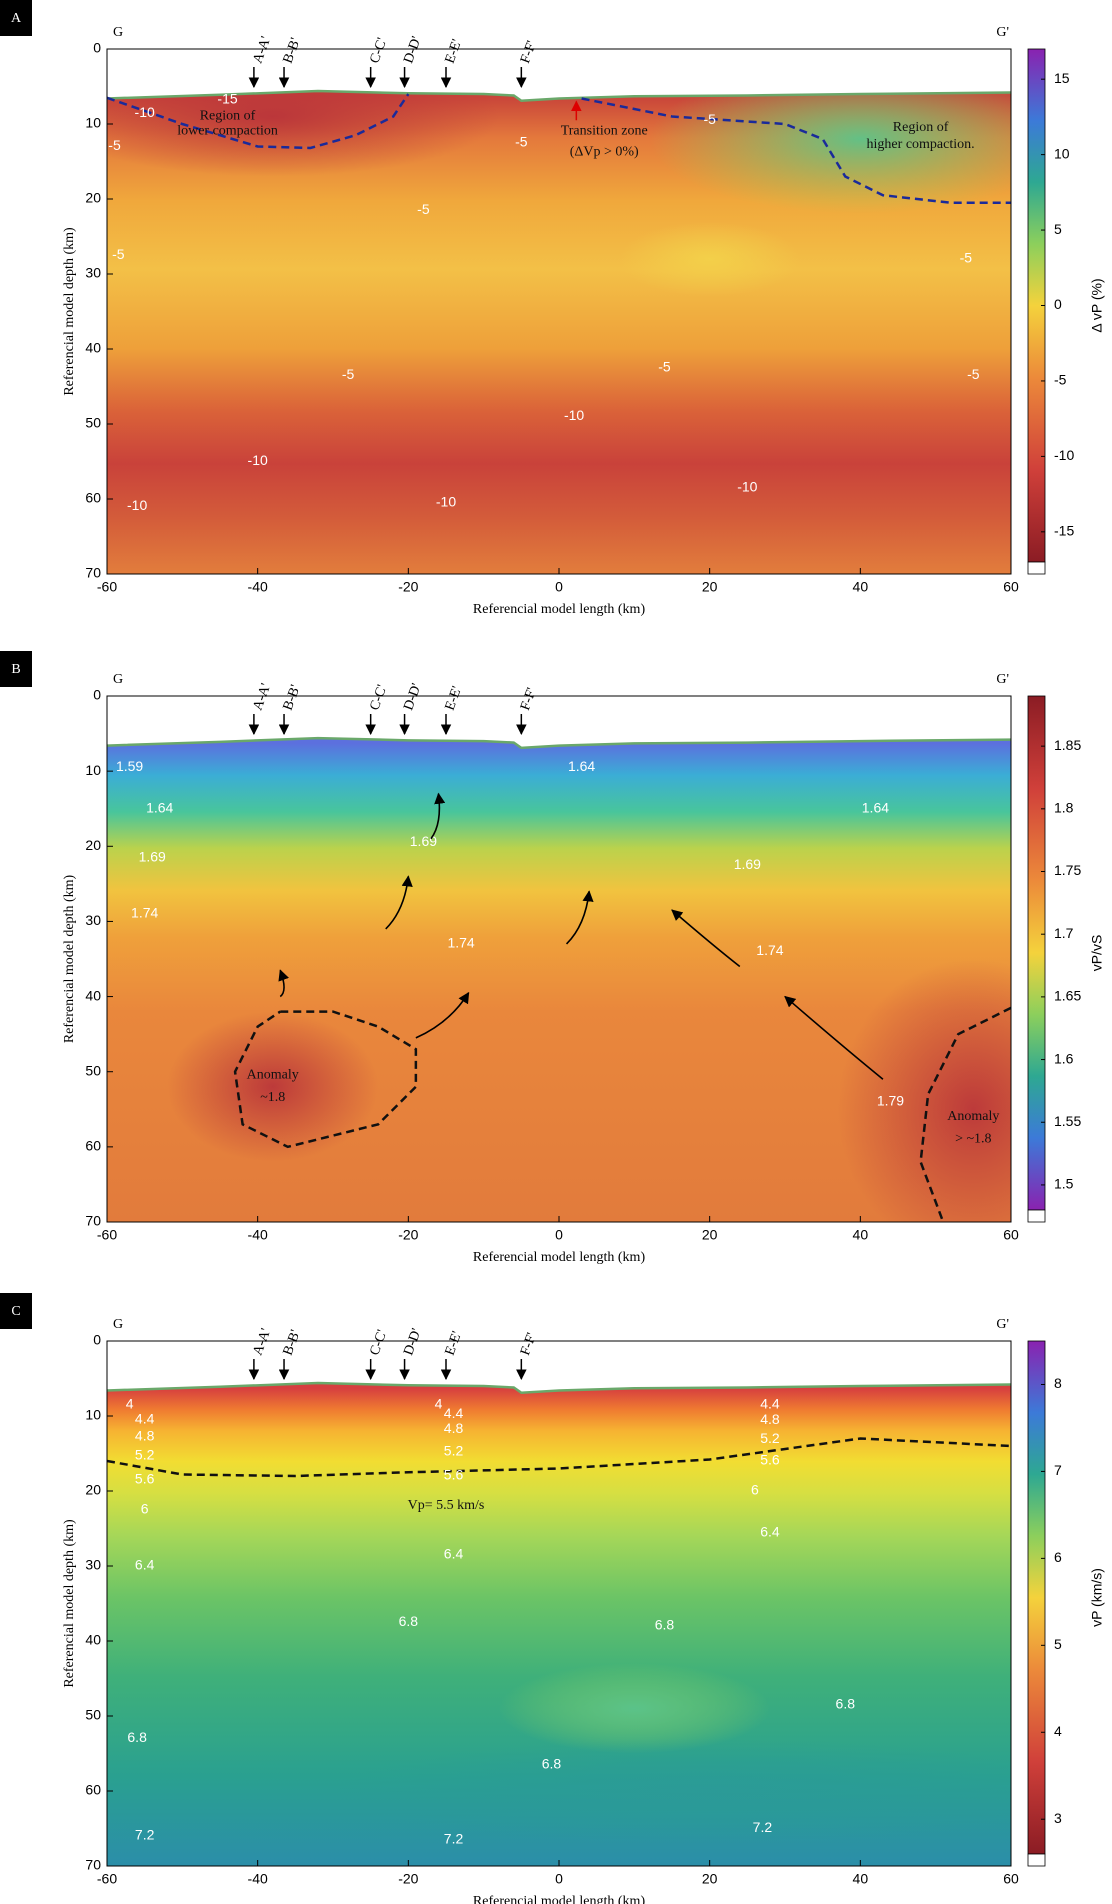  What do you see at coordinates (890, 1100) in the screenshot?
I see `contour-label: 1.79` at bounding box center [890, 1100].